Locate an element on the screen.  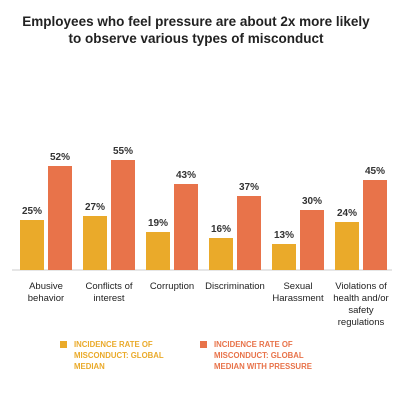
legend-label-1-line-1: MISCONDUCT: GLOBAL is located at coordinates (259, 355).